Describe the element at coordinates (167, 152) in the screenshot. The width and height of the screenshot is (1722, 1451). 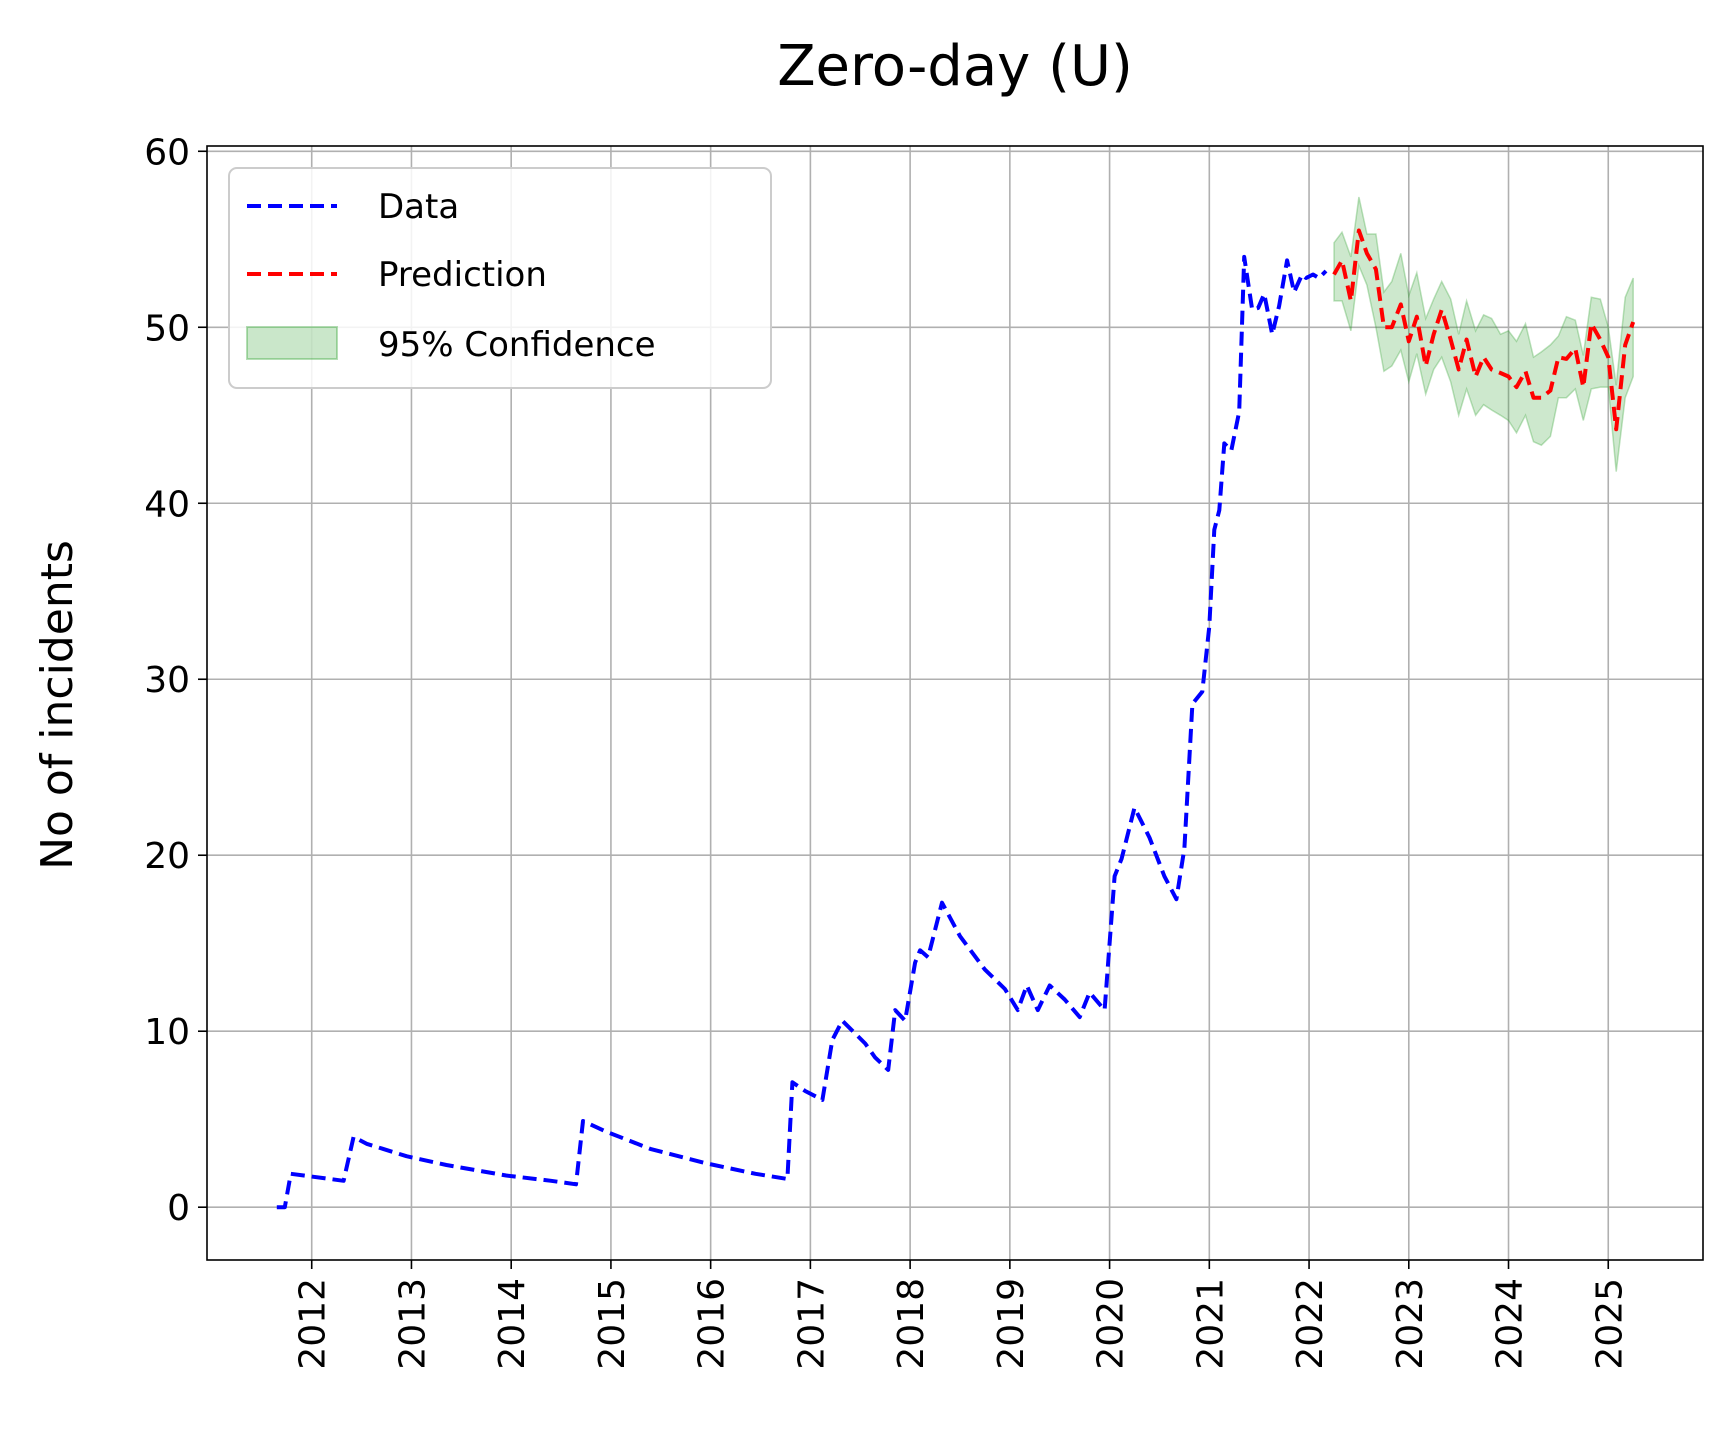
I see `y-tick-label: 60` at that location.